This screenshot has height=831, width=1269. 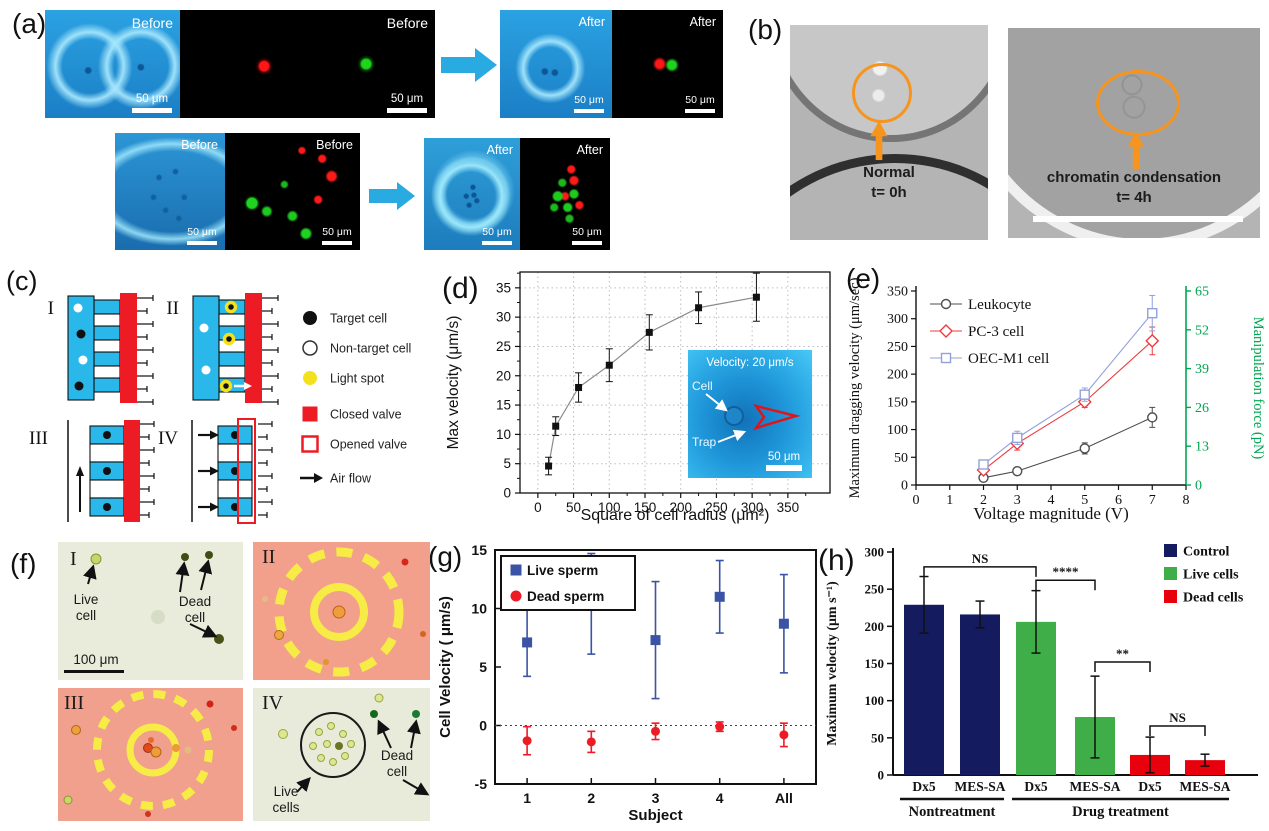 I want to click on legend: Control Live cells Dead cells, so click(x=1204, y=575).